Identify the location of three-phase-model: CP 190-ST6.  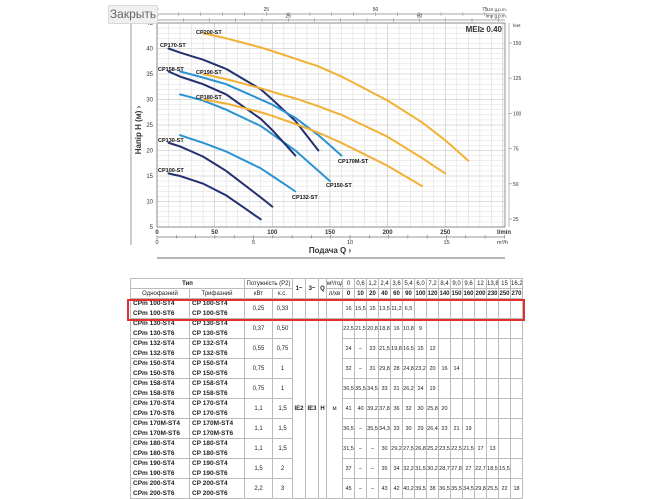
(217, 473).